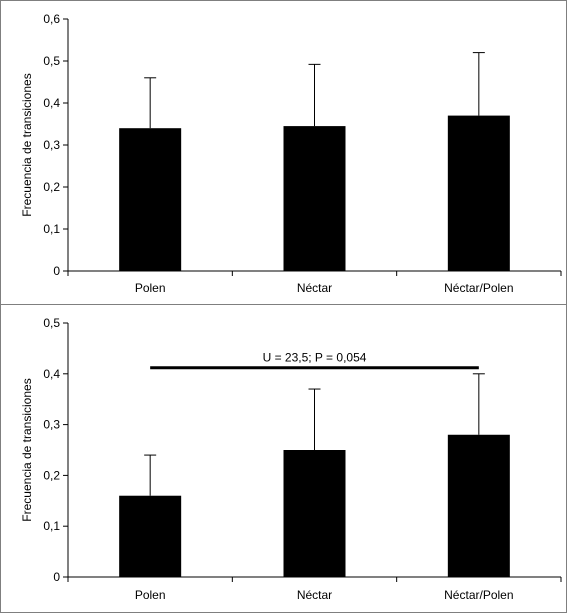 Image resolution: width=567 pixels, height=614 pixels. What do you see at coordinates (284, 304) in the screenshot?
I see `panel-divider` at bounding box center [284, 304].